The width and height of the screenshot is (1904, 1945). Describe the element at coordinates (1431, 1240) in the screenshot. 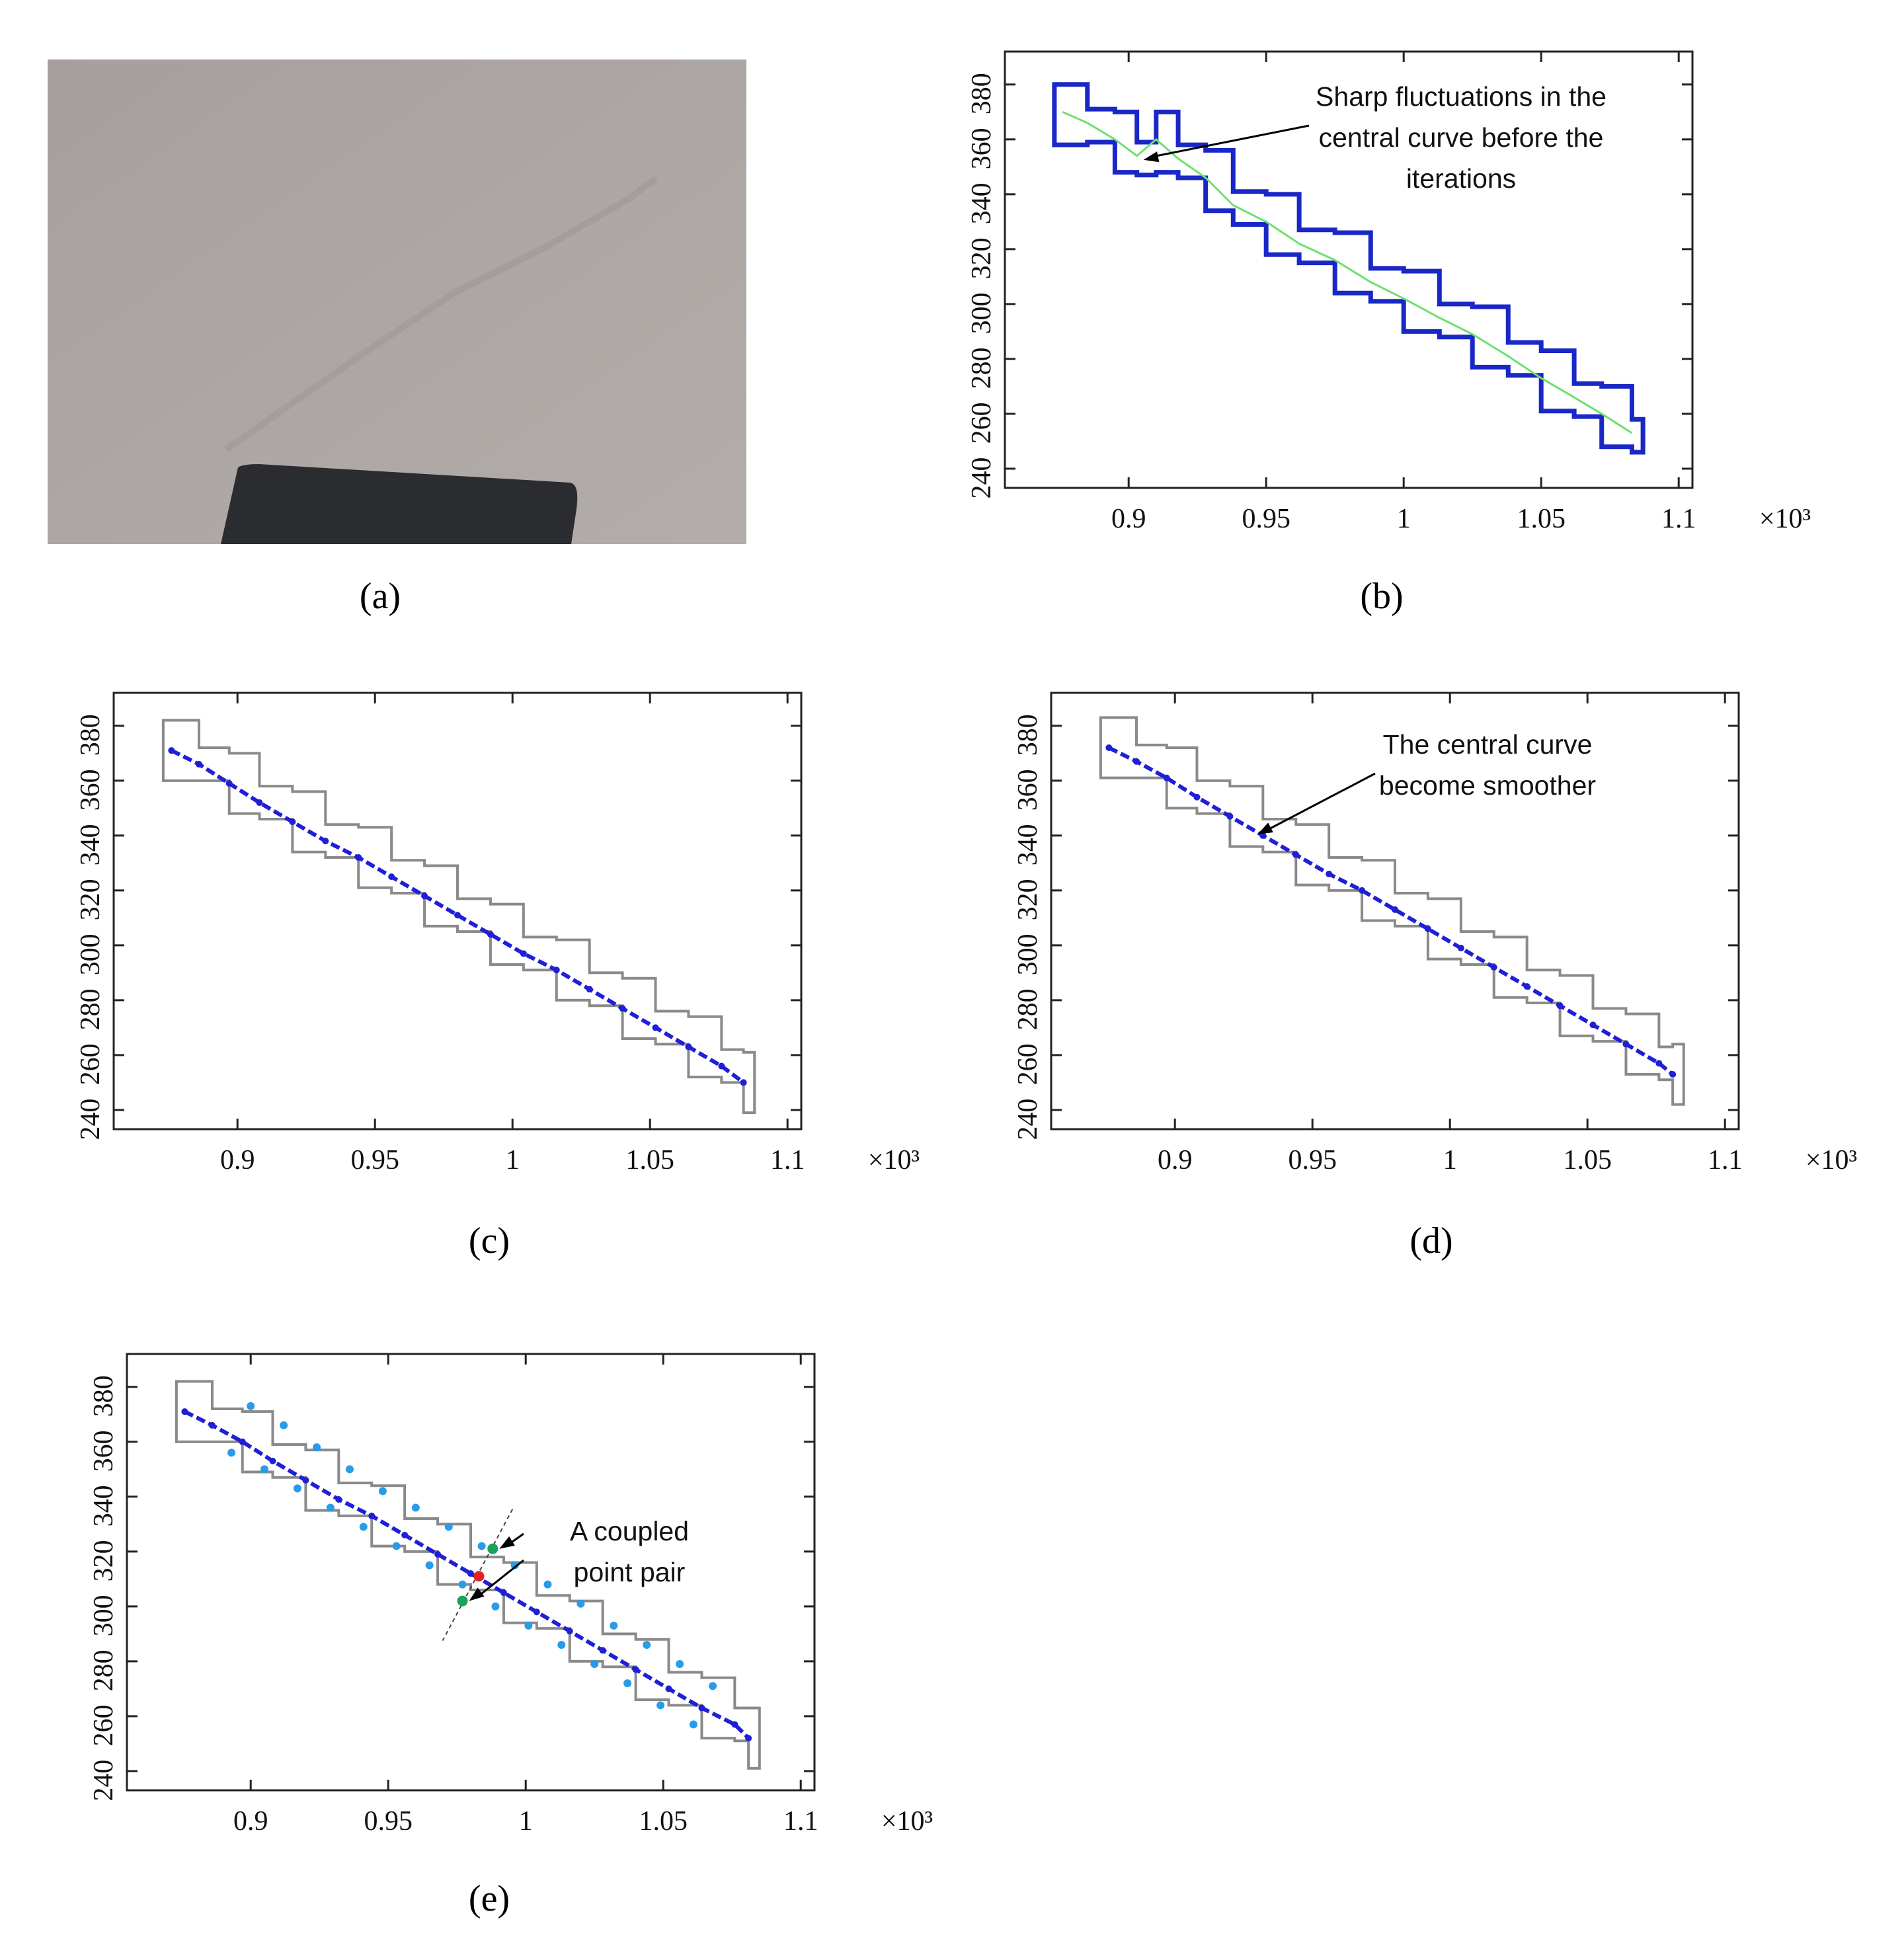

I see `caption-d: (d)` at that location.